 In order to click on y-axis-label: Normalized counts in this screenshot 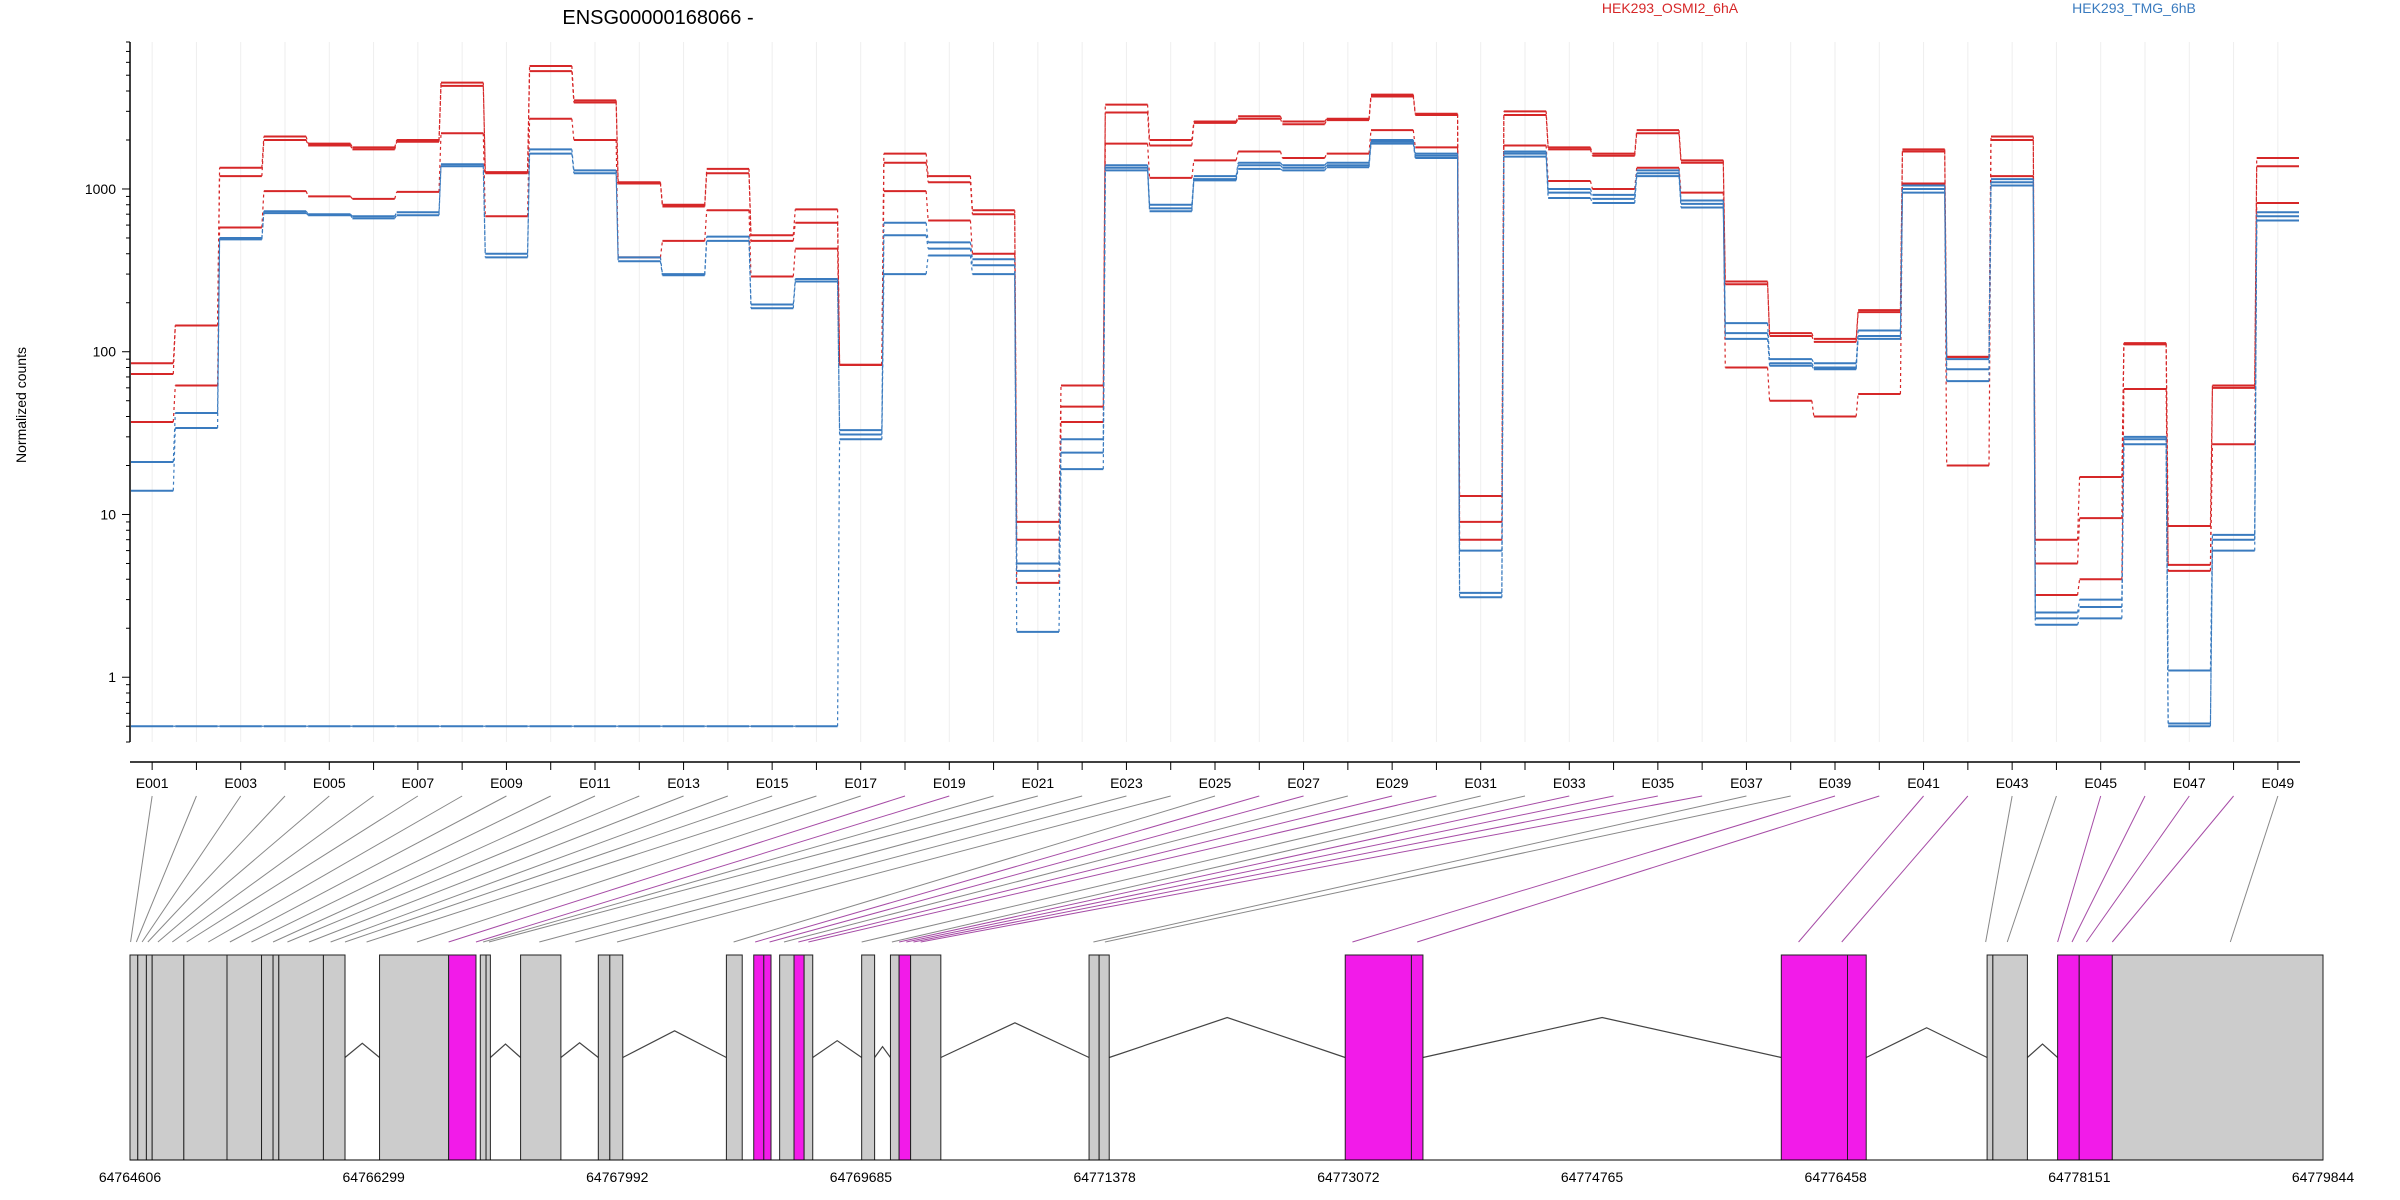, I will do `click(21, 405)`.